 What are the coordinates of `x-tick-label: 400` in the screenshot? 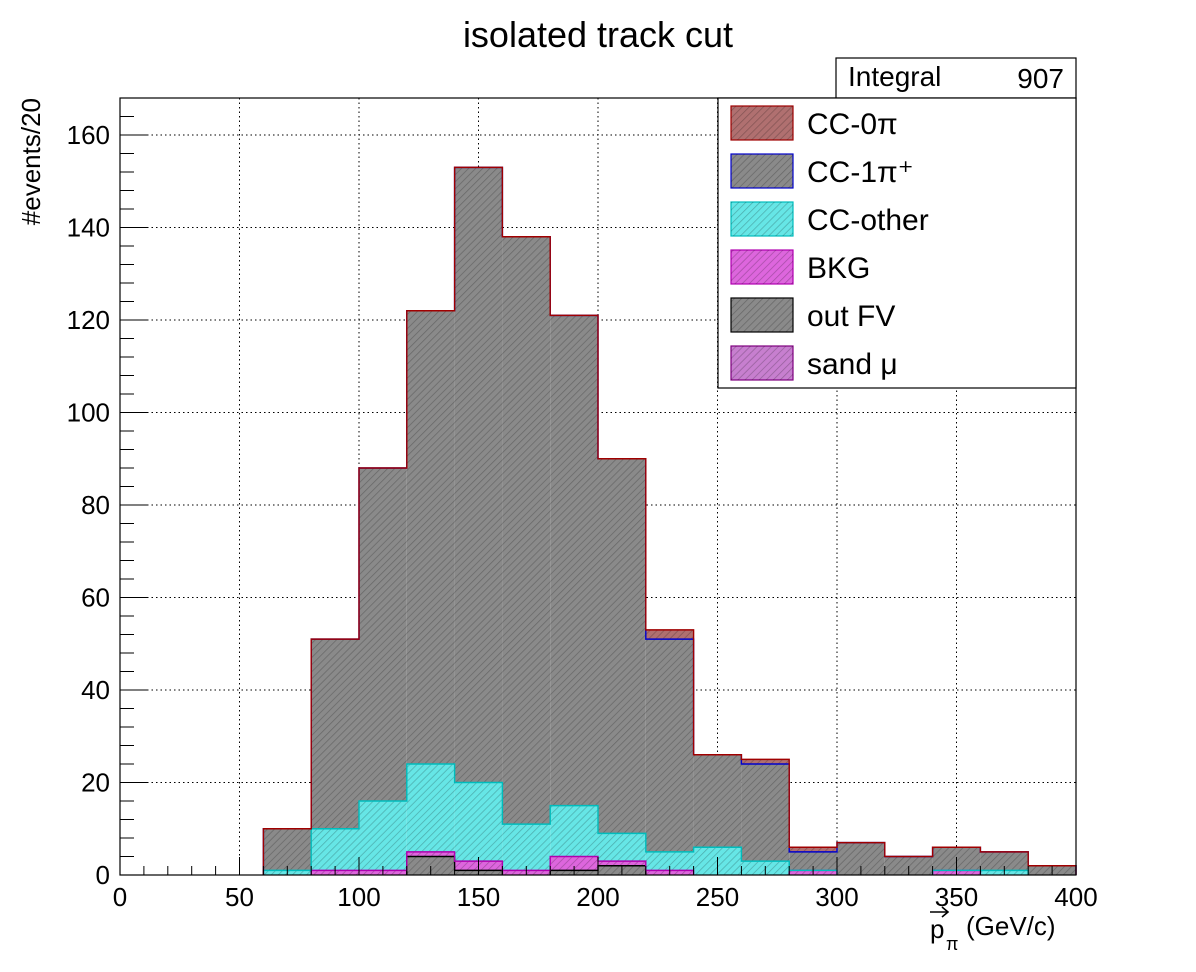 It's located at (1075, 897).